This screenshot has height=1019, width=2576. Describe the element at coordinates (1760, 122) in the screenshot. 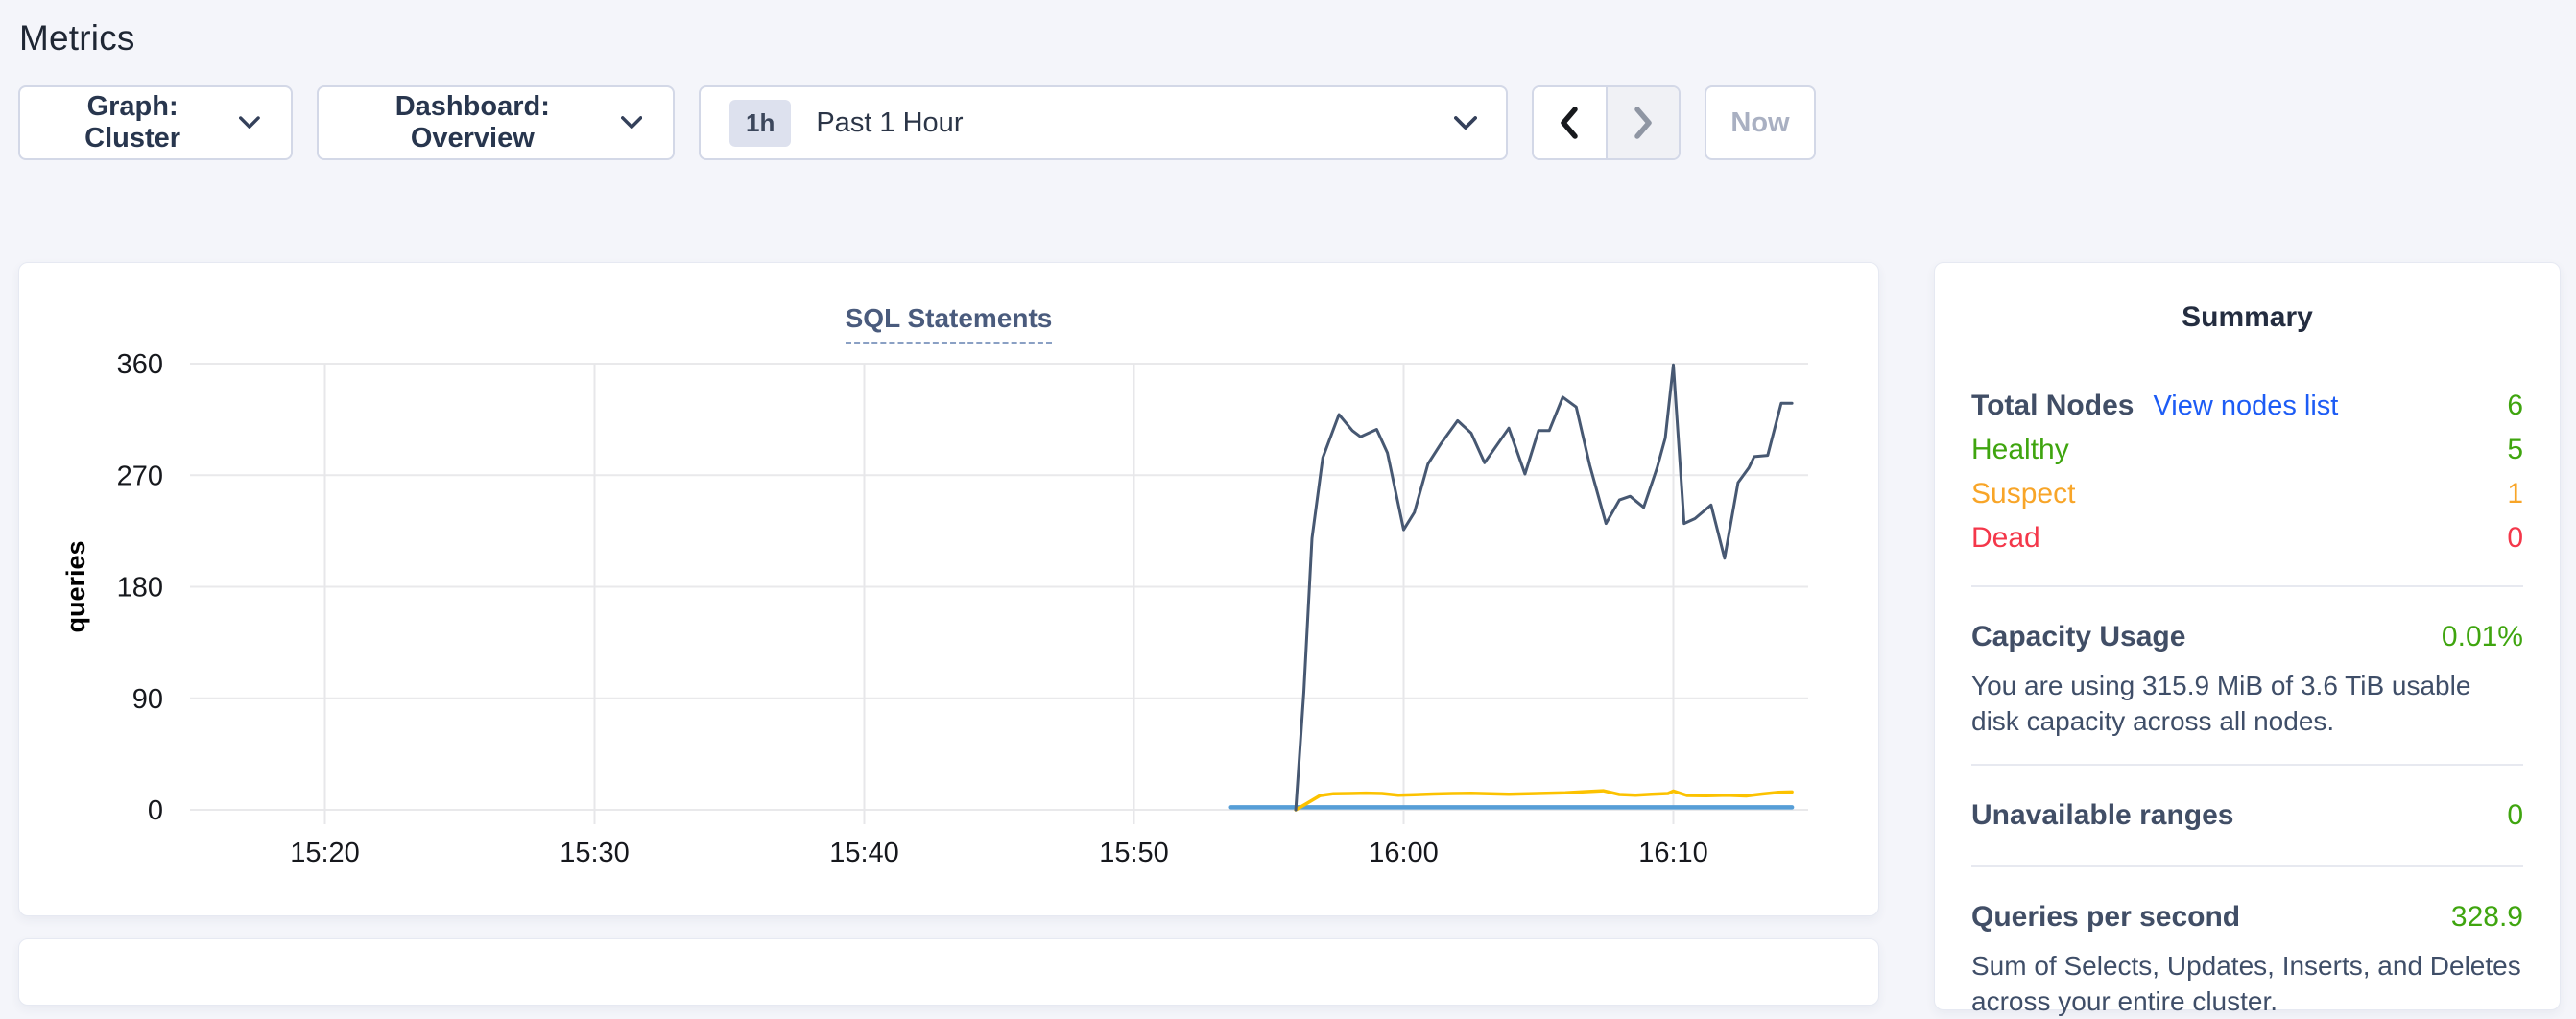

I see `now-button: Now` at that location.